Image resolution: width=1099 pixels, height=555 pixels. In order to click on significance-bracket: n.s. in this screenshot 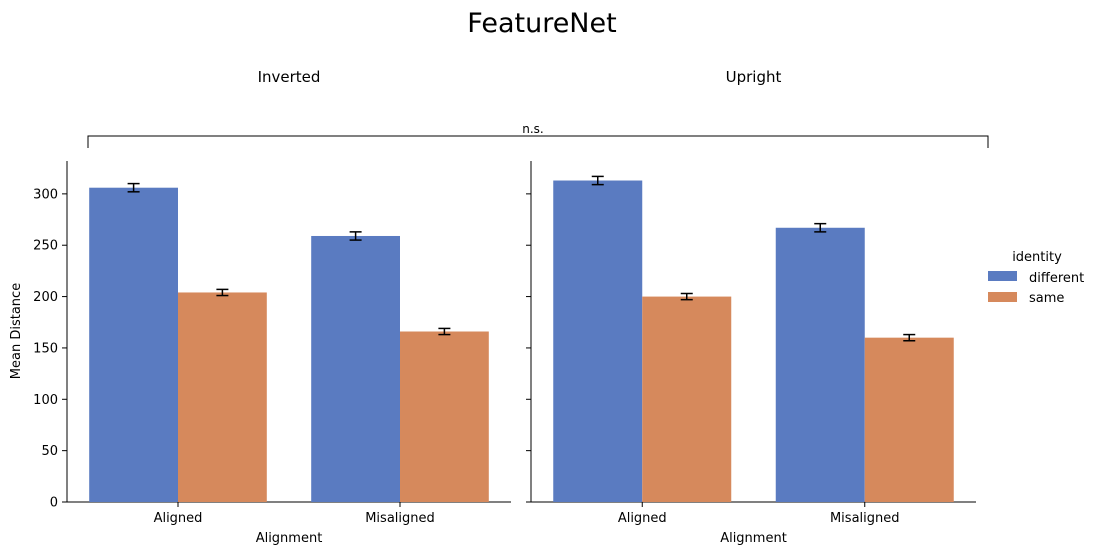, I will do `click(538, 135)`.